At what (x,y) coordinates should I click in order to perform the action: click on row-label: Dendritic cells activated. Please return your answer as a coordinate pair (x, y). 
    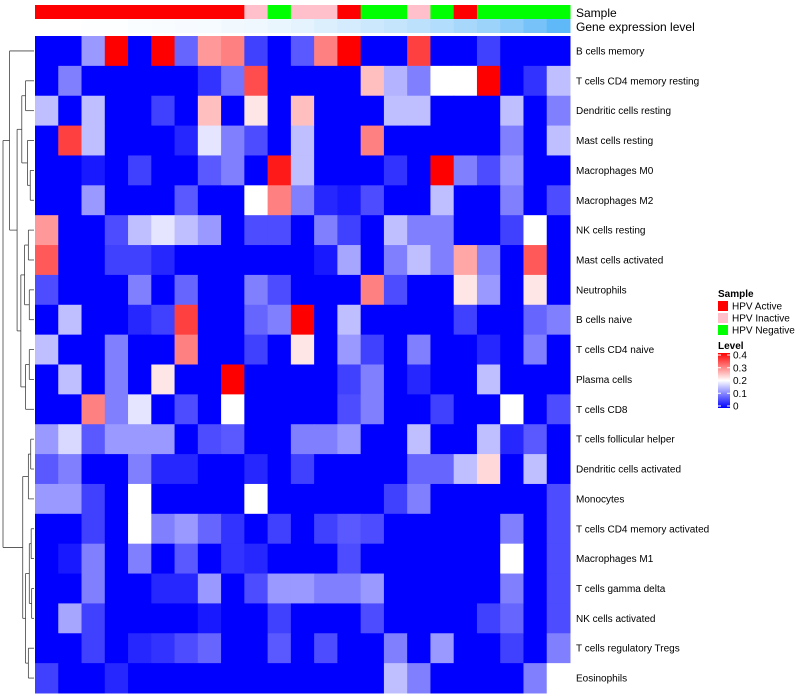
    Looking at the image, I should click on (628, 470).